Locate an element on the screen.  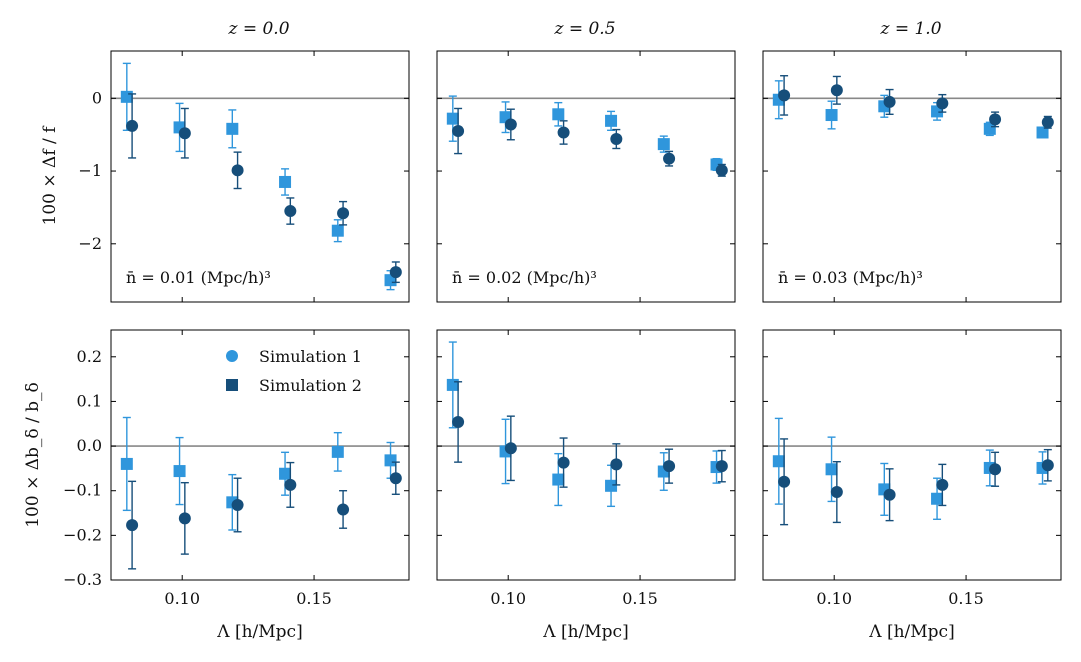
panel-r1-c2-frame is located at coordinates (586, 176).